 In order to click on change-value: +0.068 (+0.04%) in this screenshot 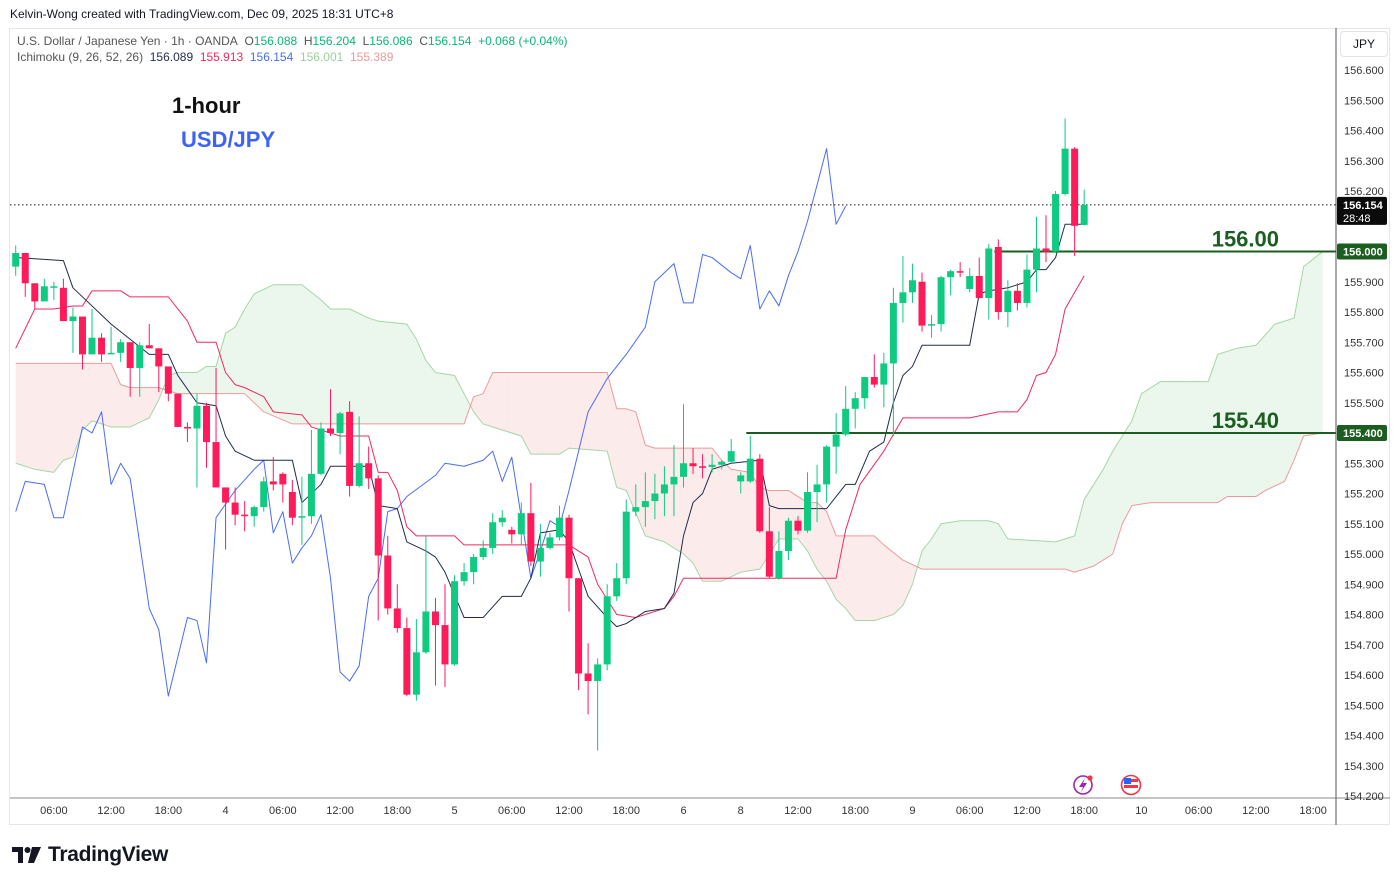, I will do `click(523, 41)`.